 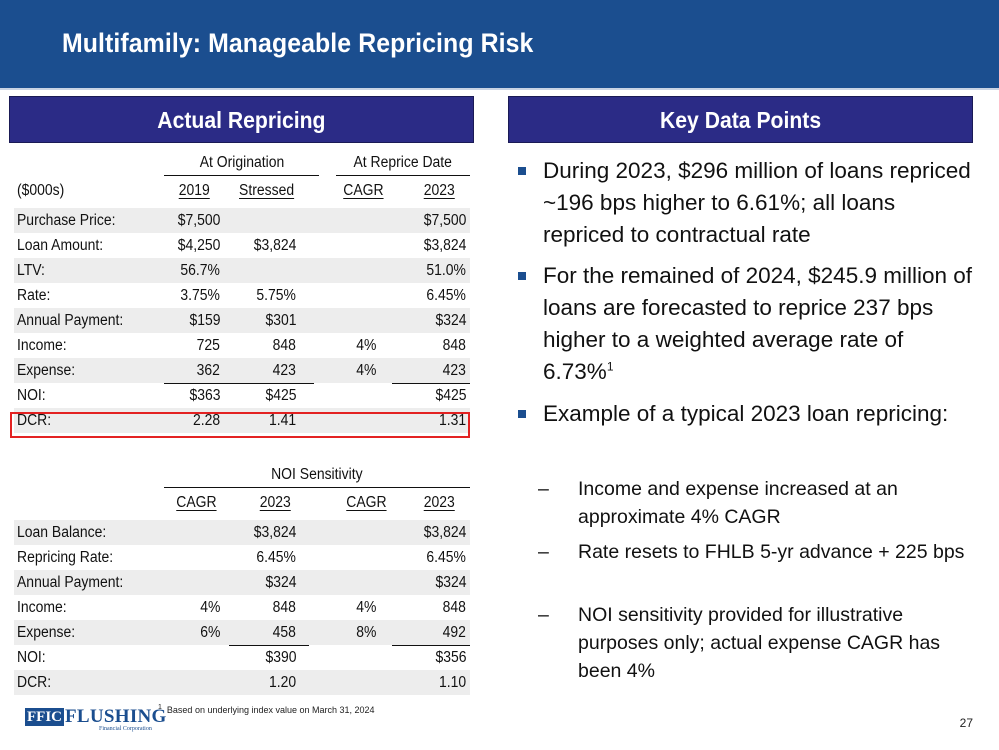 I want to click on column-header-stressed: Stressed, so click(x=267, y=190).